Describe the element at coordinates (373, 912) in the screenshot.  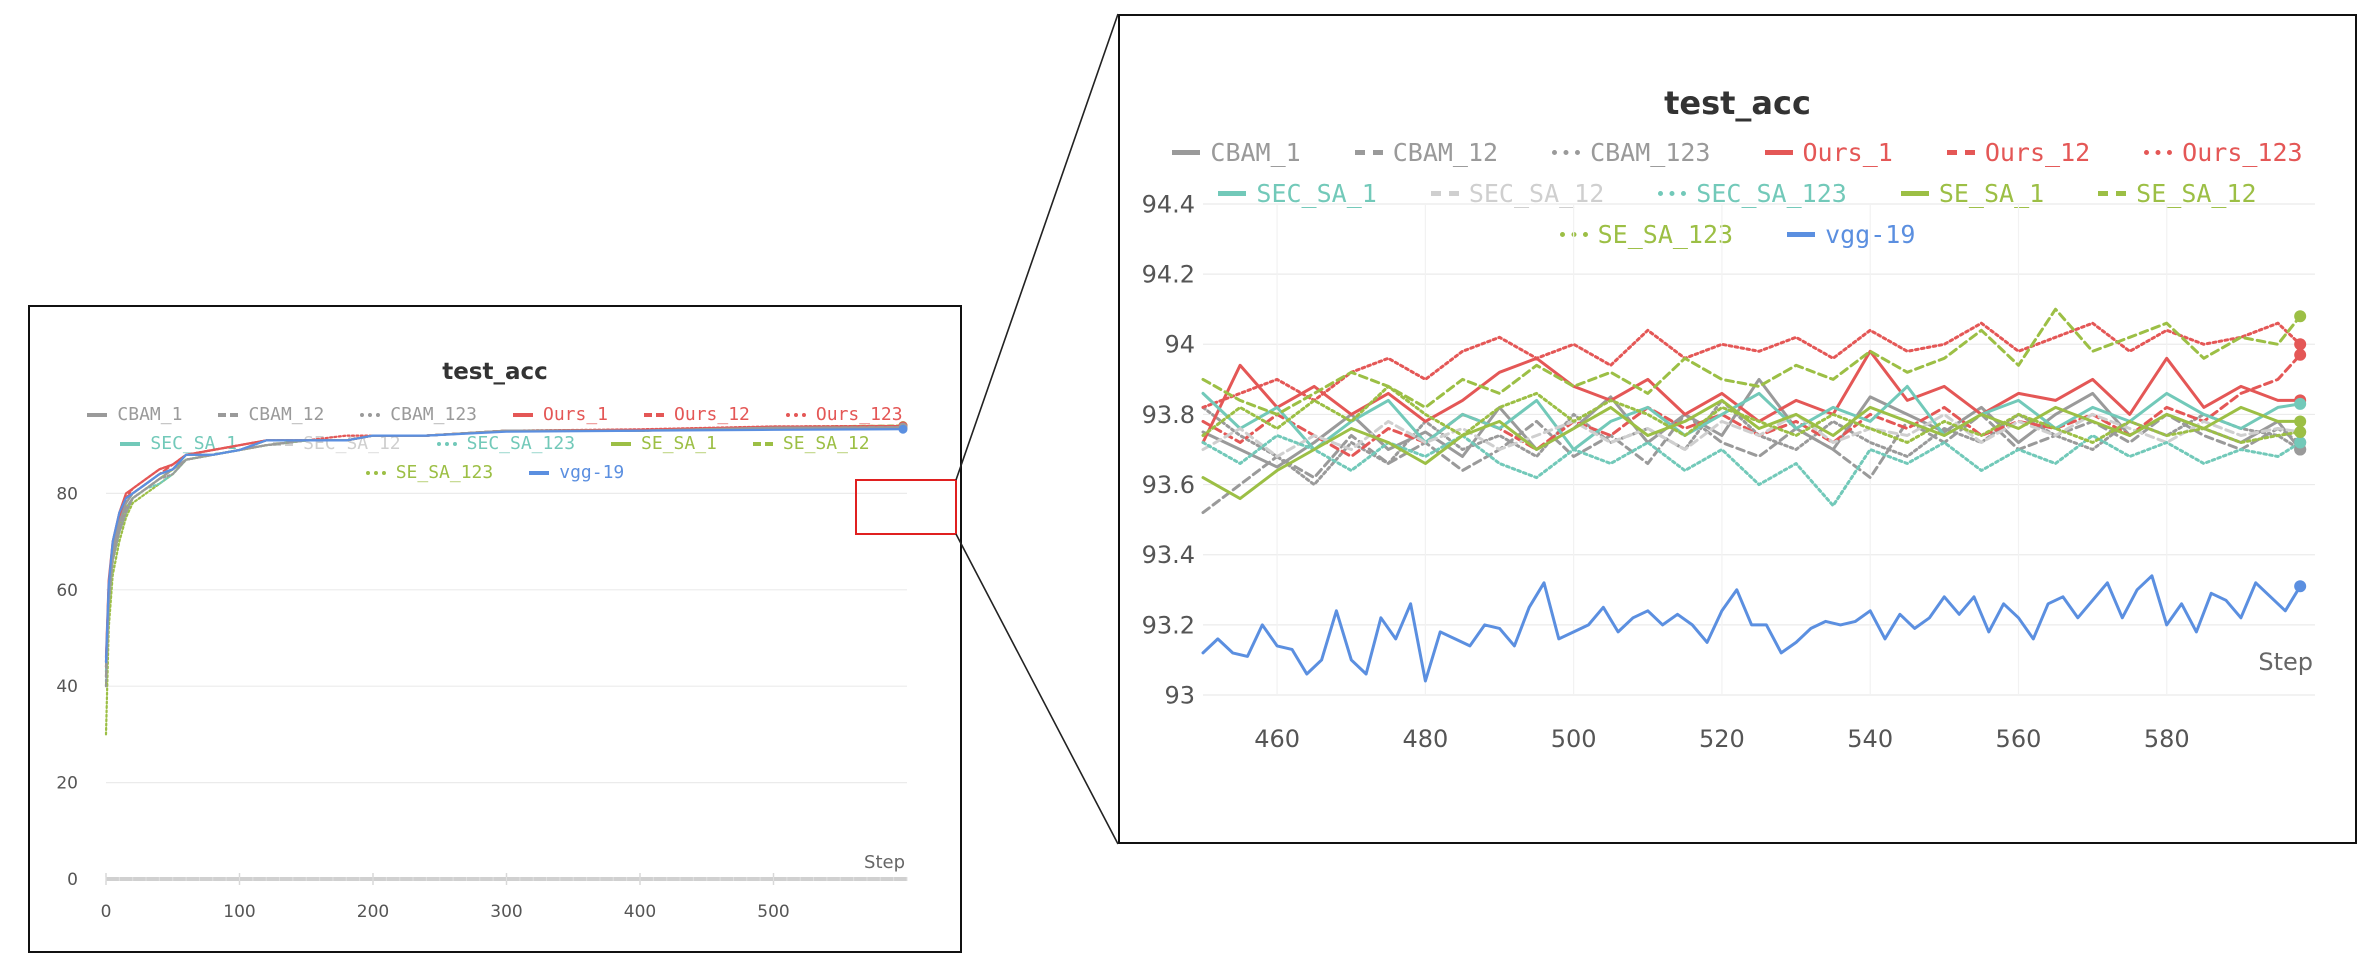
I see `x-tick-label: 200` at that location.